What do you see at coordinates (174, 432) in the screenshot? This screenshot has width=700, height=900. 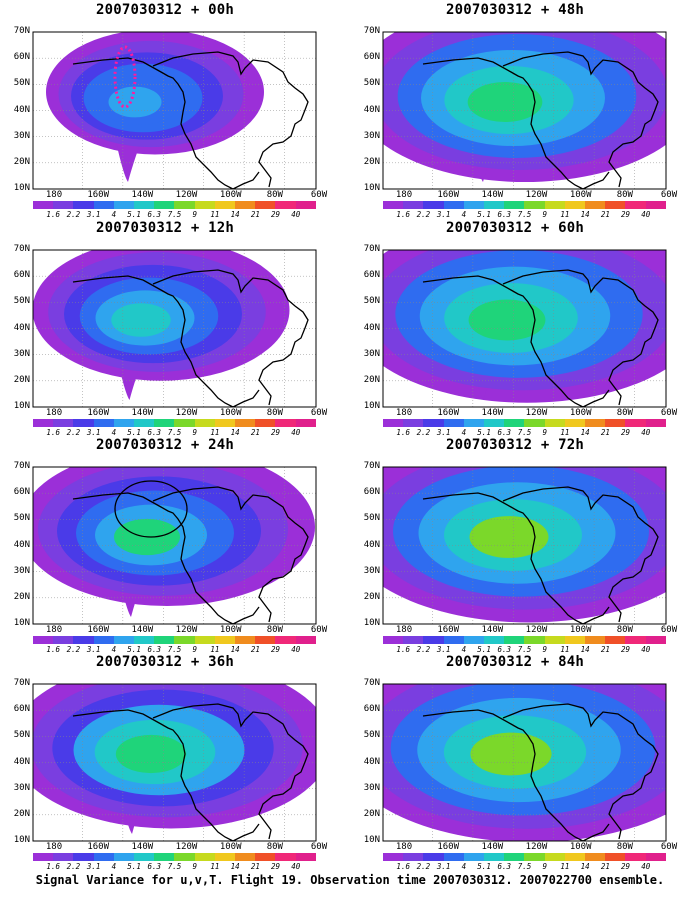 I see `colorbar-label: 7.5` at bounding box center [174, 432].